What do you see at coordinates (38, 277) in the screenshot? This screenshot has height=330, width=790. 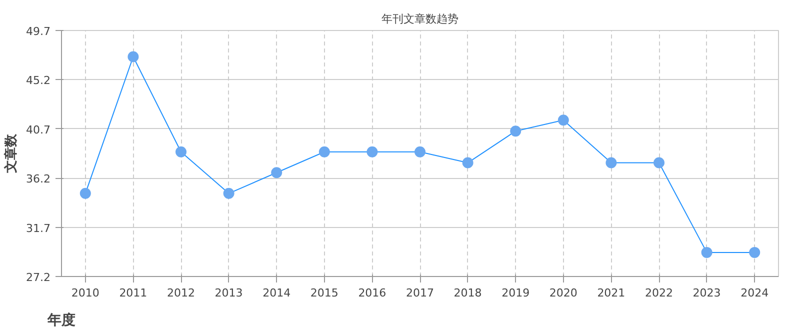 I see `y-tick-label: 27.2` at bounding box center [38, 277].